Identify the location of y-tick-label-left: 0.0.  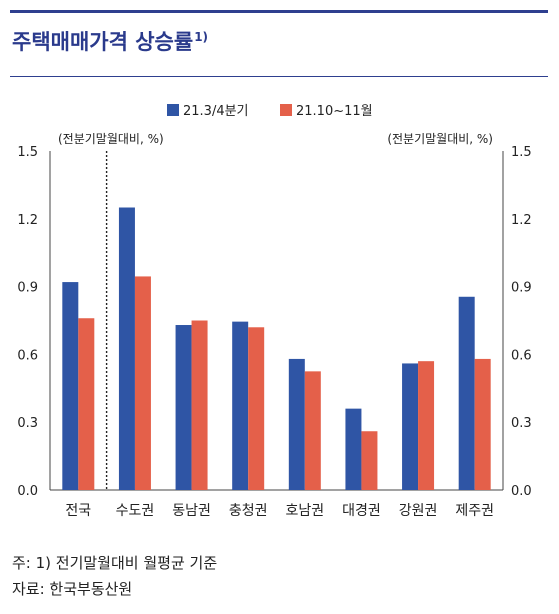
(27, 491).